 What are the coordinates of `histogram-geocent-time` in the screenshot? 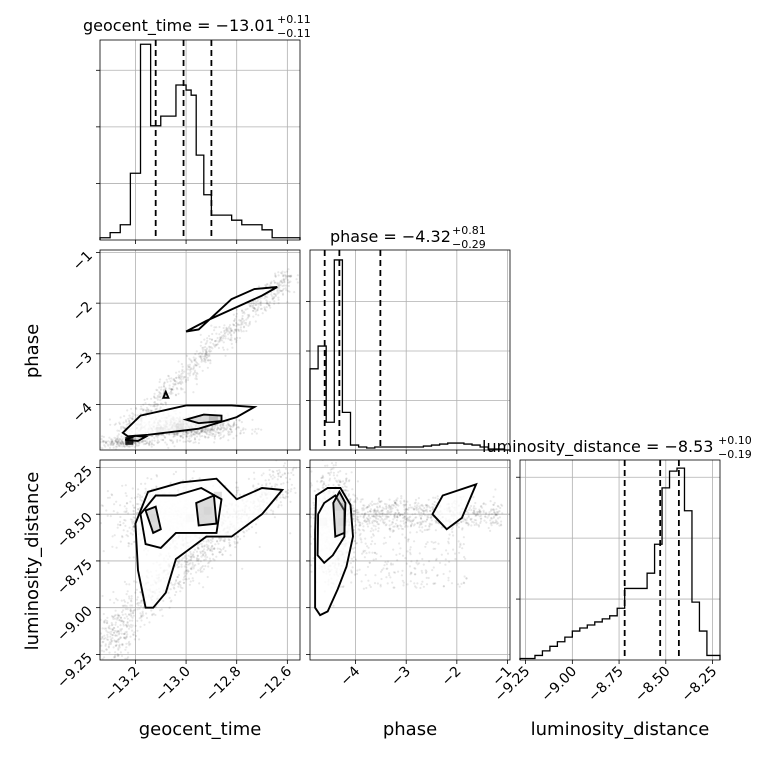 It's located at (200, 141).